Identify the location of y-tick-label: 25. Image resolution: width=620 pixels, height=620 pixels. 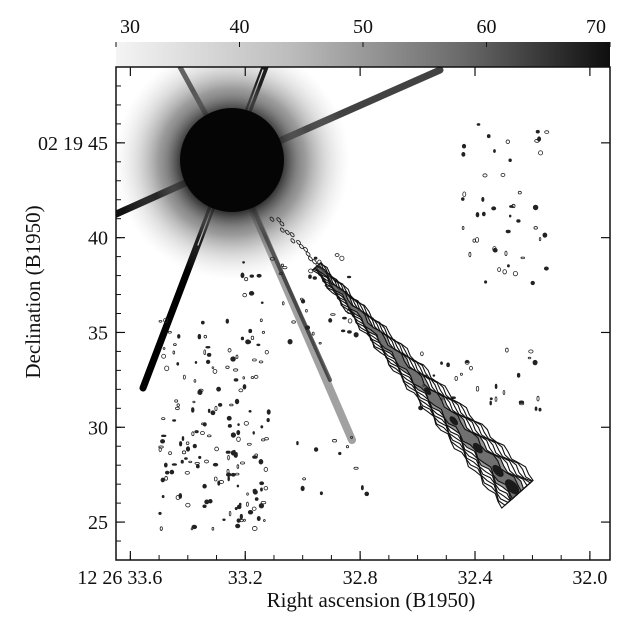
(98, 523).